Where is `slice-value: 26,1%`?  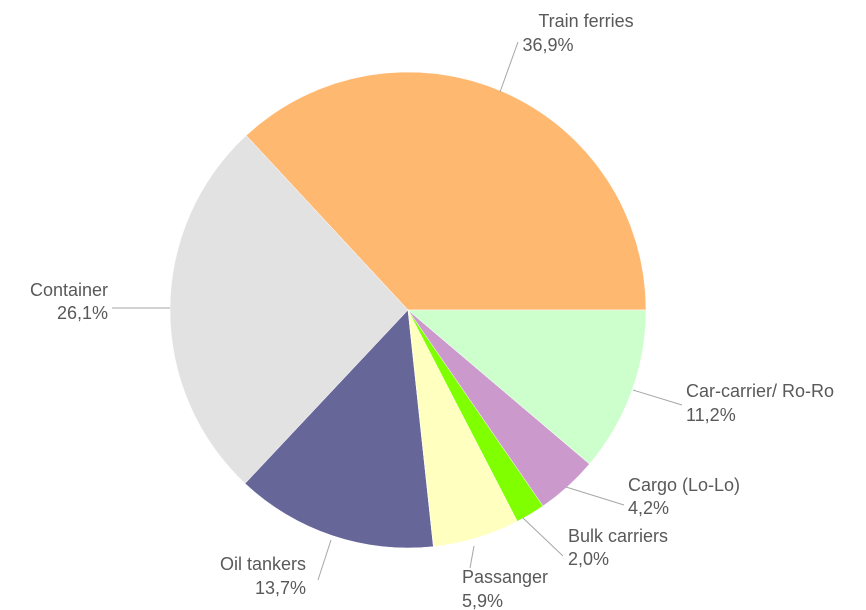 slice-value: 26,1% is located at coordinates (82, 313).